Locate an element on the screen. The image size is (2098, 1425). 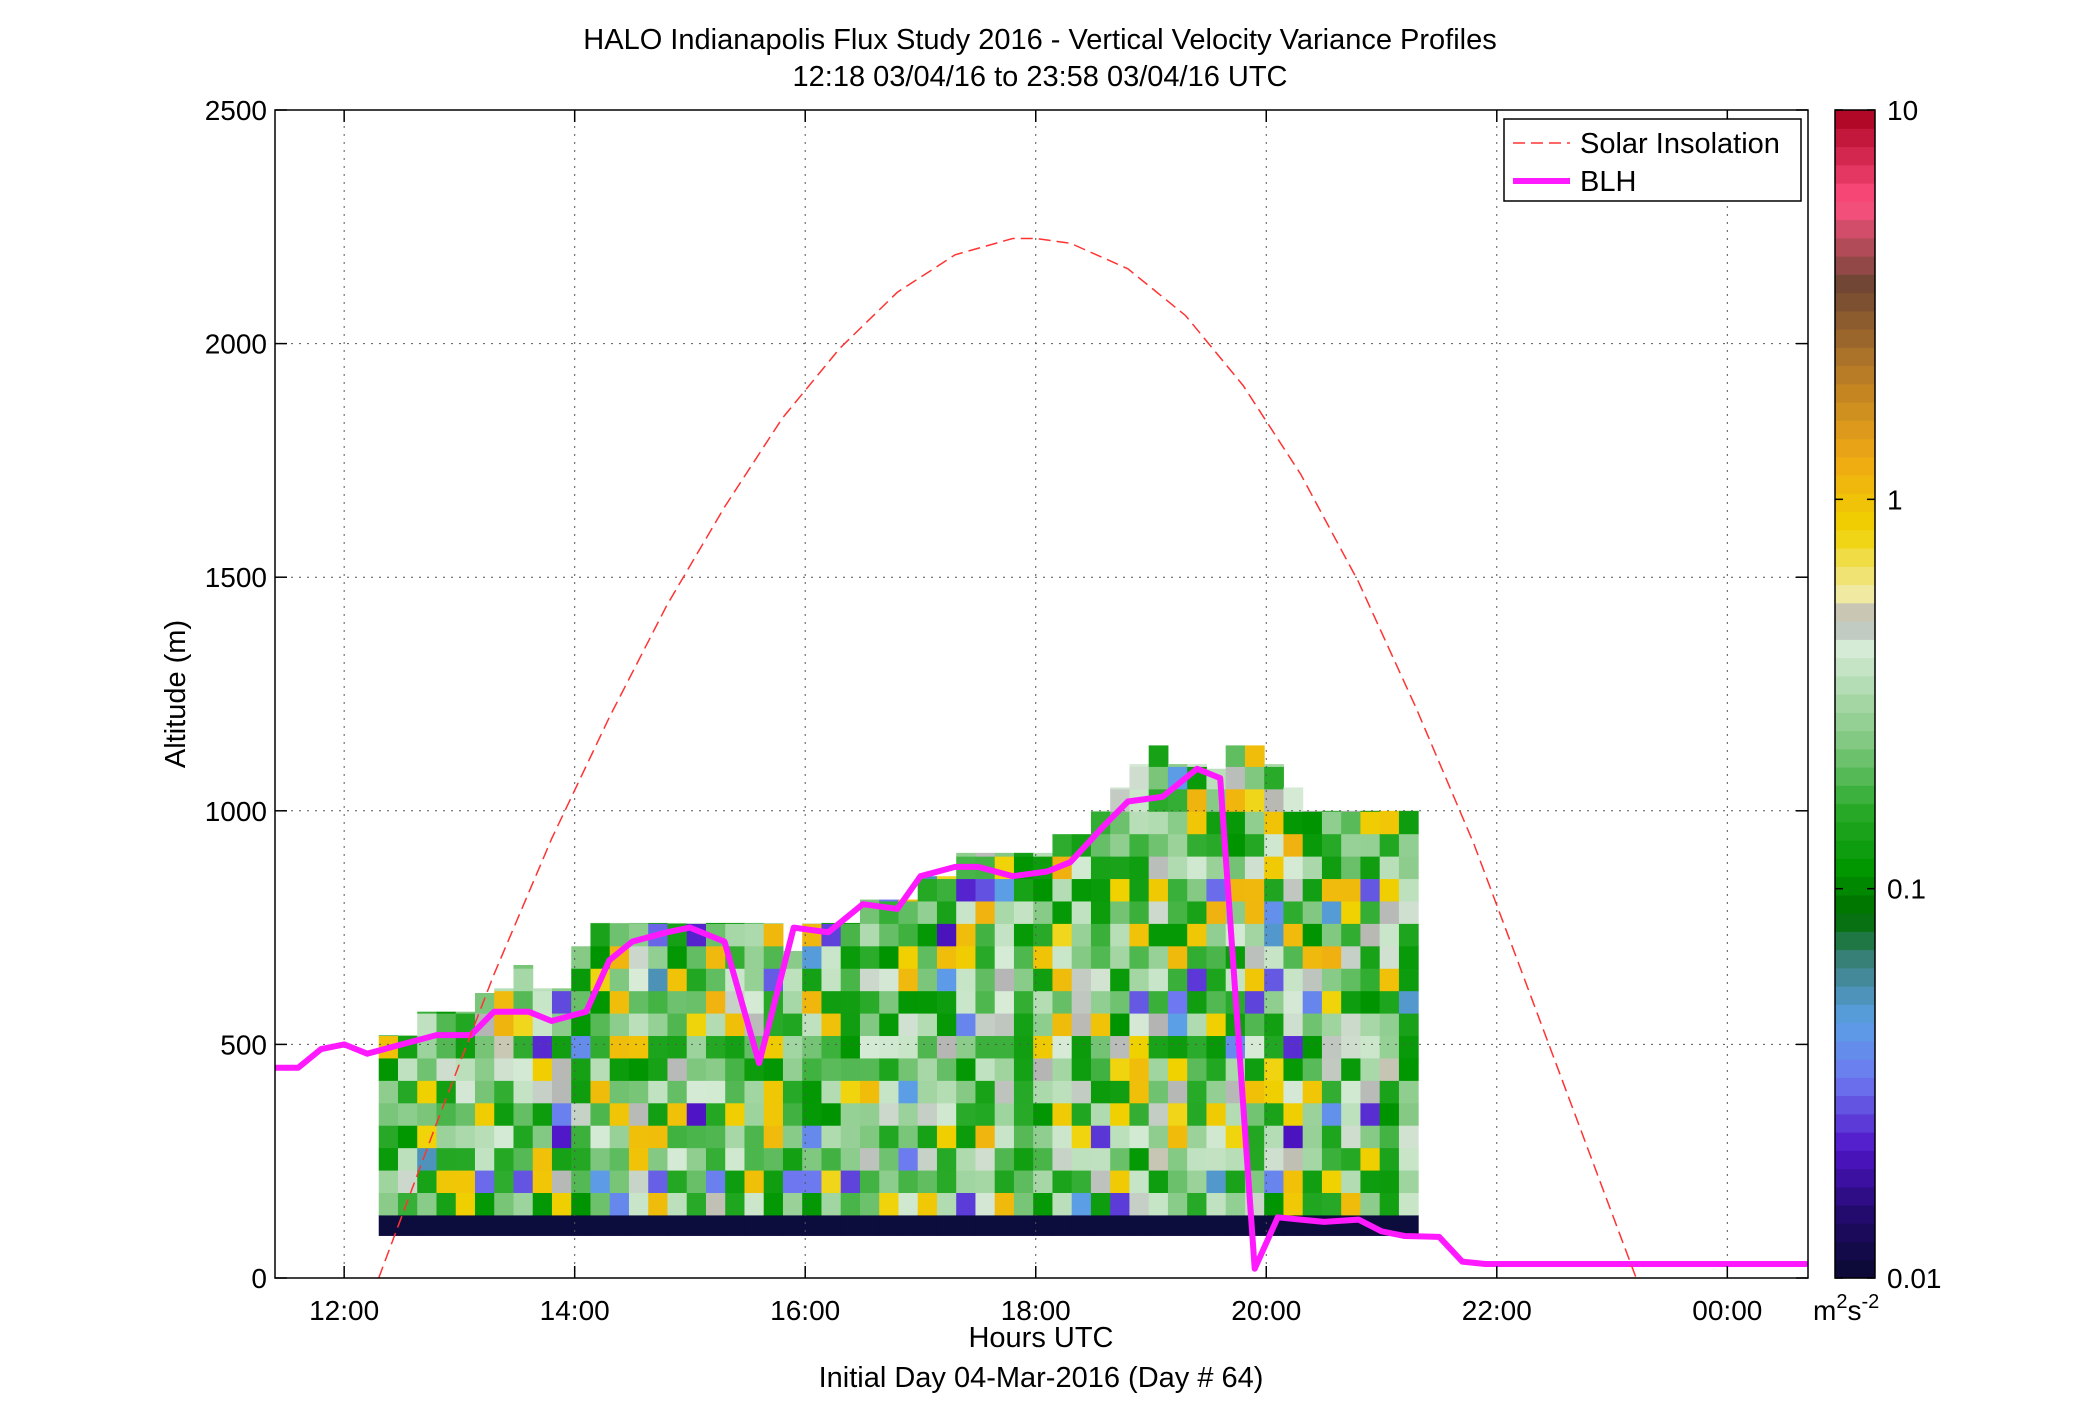
x-tick-label: 12:00 is located at coordinates (344, 1310).